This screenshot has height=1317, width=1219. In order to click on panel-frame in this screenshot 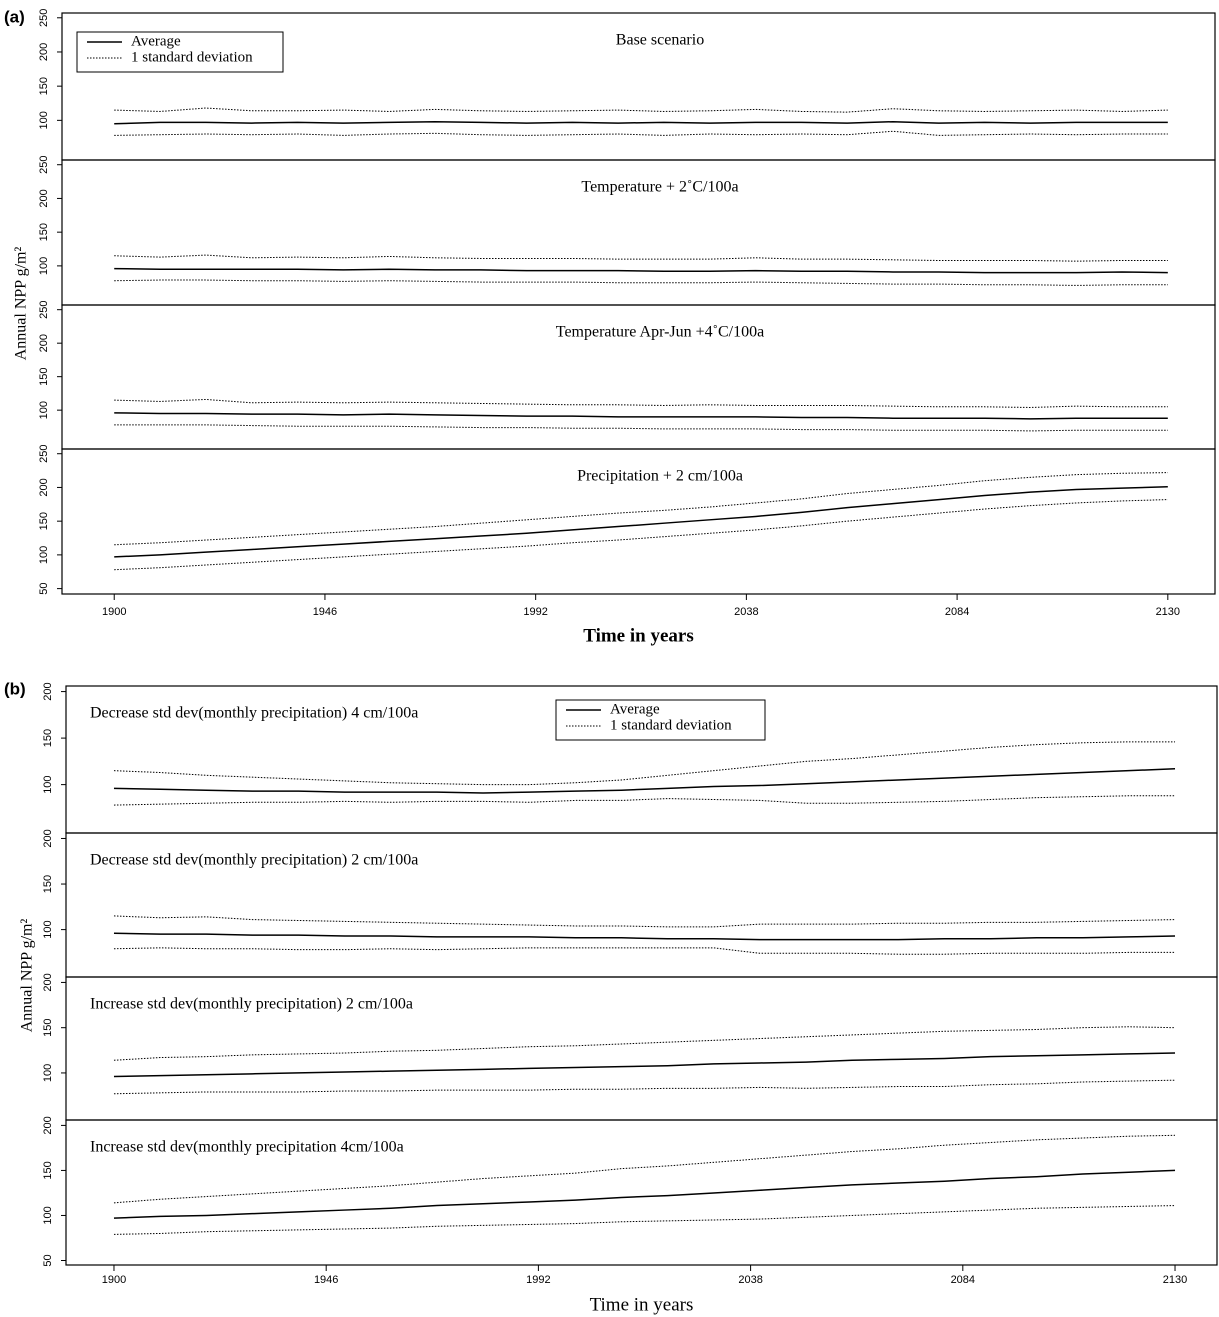, I will do `click(641, 1192)`.